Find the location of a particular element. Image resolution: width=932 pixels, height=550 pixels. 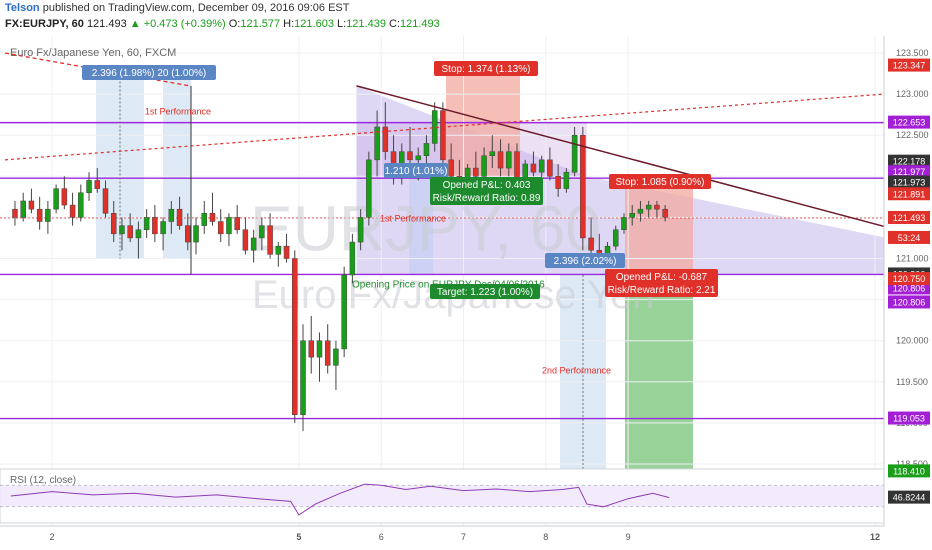

stop-badge-1: Stop: 1.374 (1.13%) is located at coordinates (486, 69).